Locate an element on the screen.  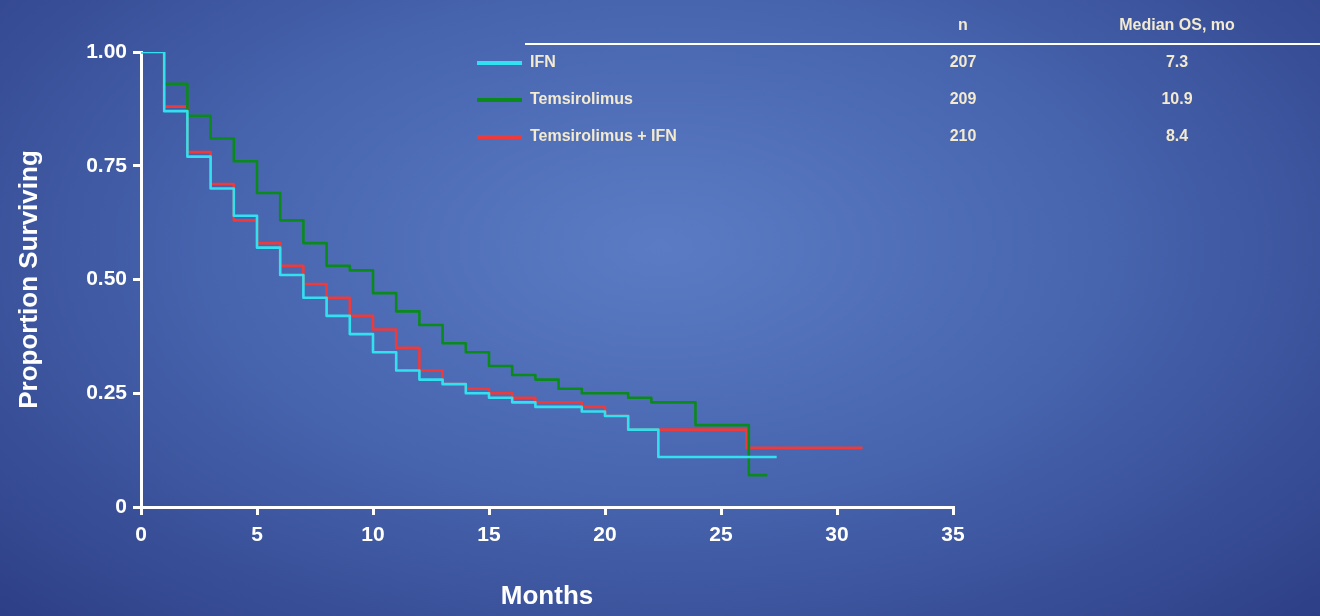
x-tick-label: 30 is located at coordinates (837, 534).